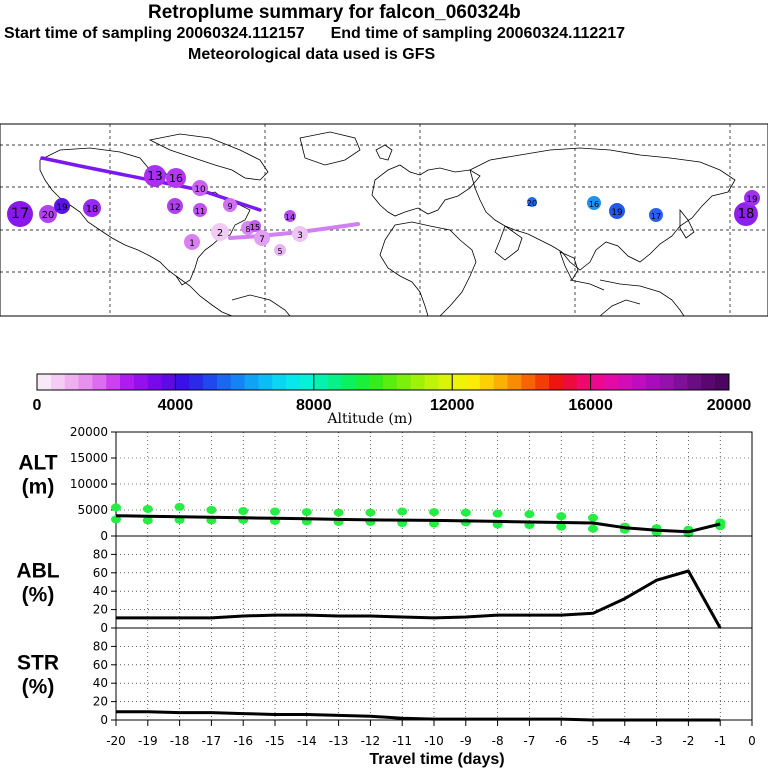  Describe the element at coordinates (625, 741) in the screenshot. I see `x-tick-label: -4` at that location.